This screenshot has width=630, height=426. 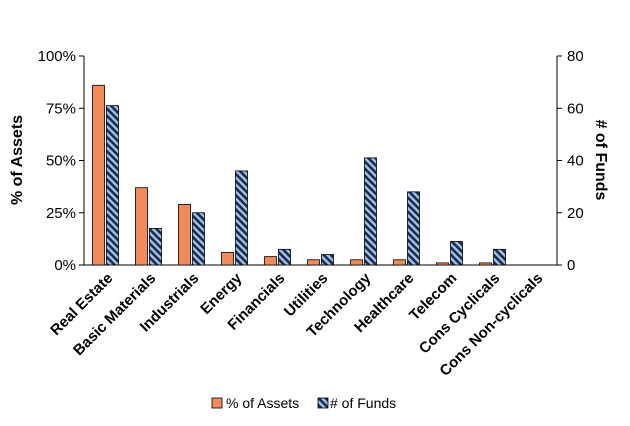 I want to click on legend: % of Assets # of Funds, so click(x=303, y=403).